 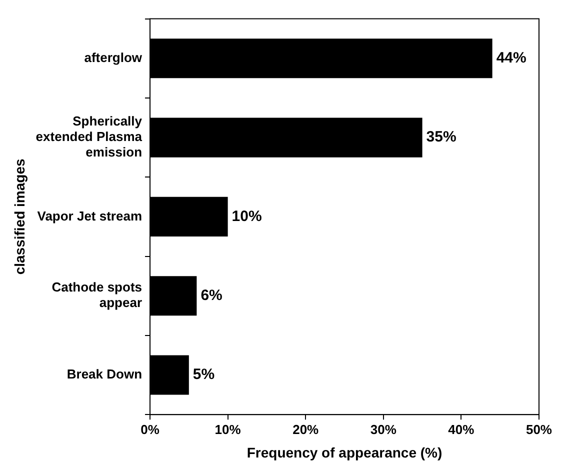 What do you see at coordinates (441, 137) in the screenshot?
I see `data-label: 35%` at bounding box center [441, 137].